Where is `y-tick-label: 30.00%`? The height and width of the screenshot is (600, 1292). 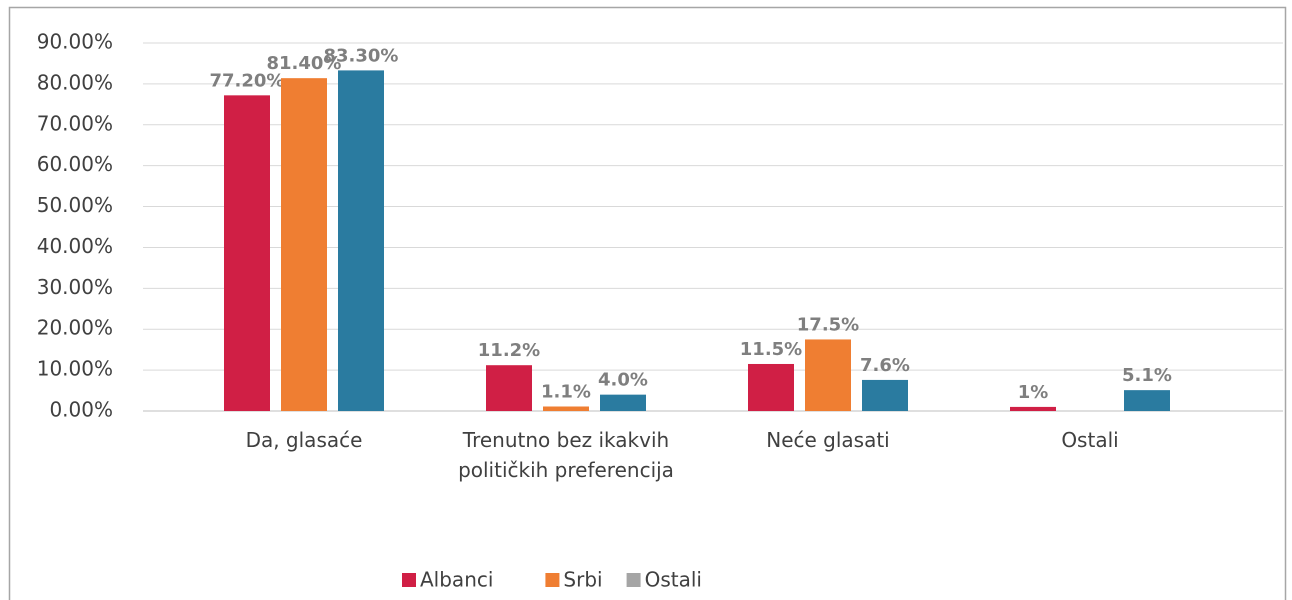
y-tick-label: 30.00% is located at coordinates (75, 287).